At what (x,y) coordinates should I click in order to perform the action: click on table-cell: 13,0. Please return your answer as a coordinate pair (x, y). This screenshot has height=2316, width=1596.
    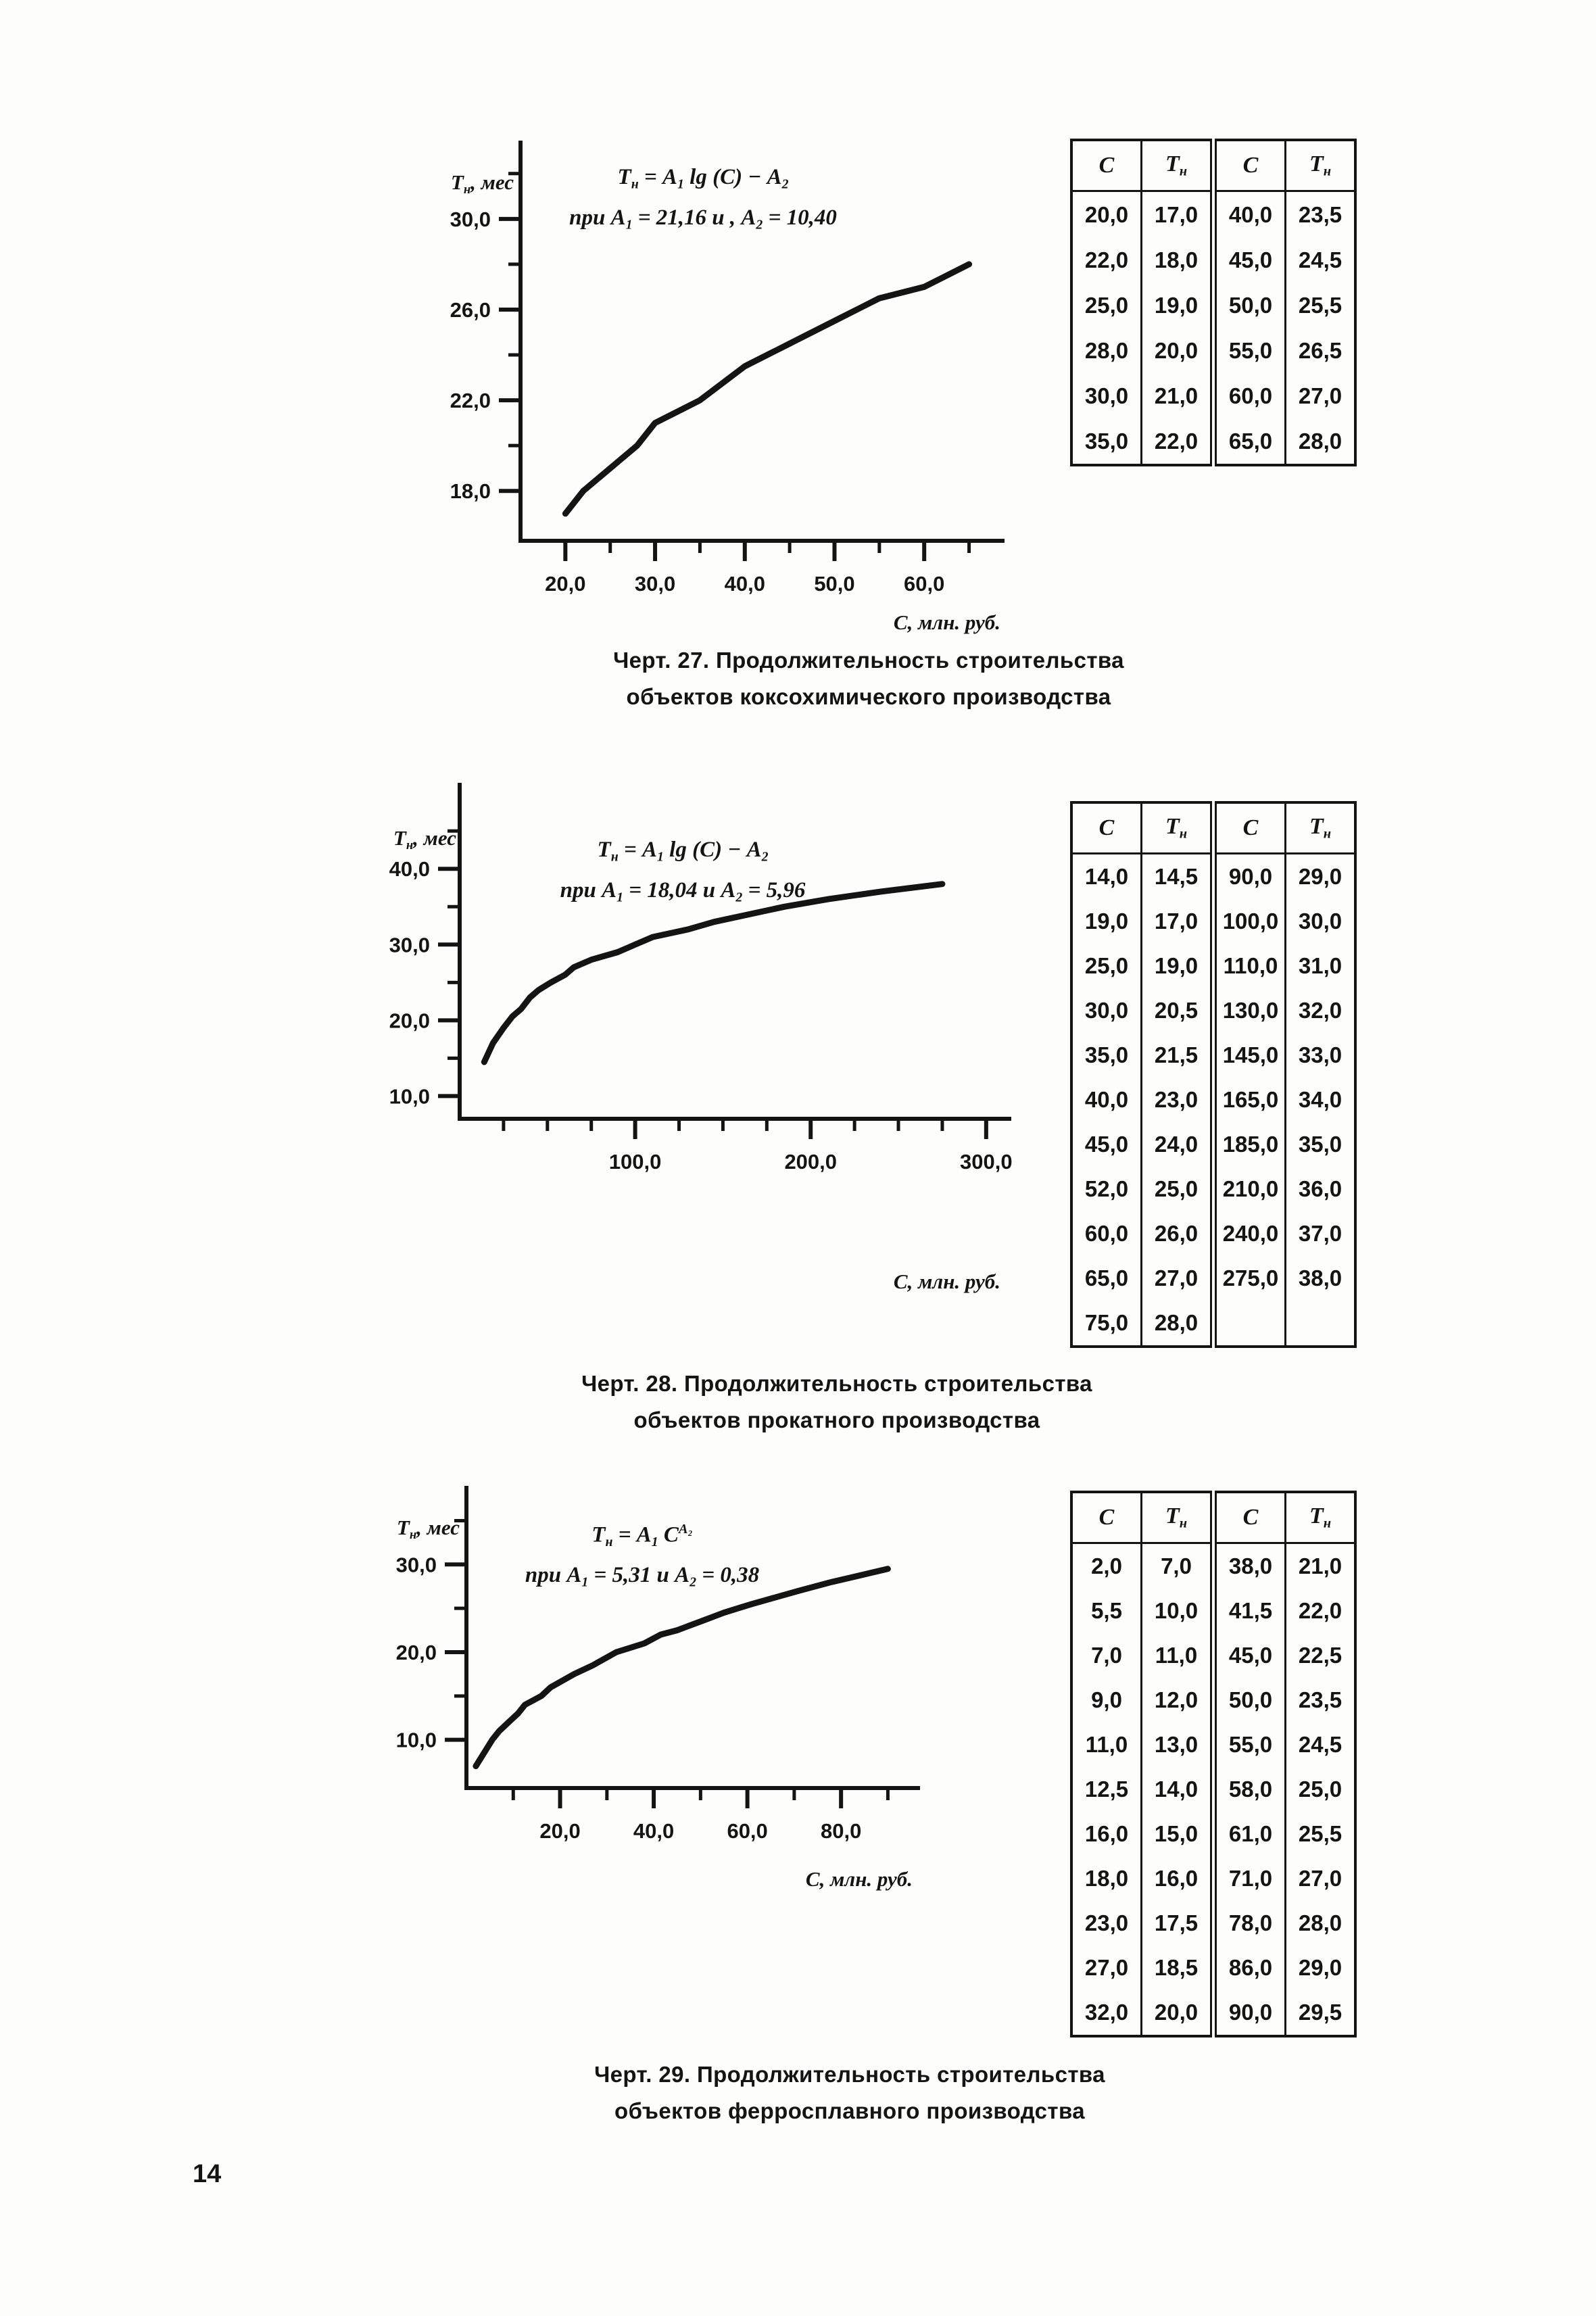
    Looking at the image, I should click on (1176, 1744).